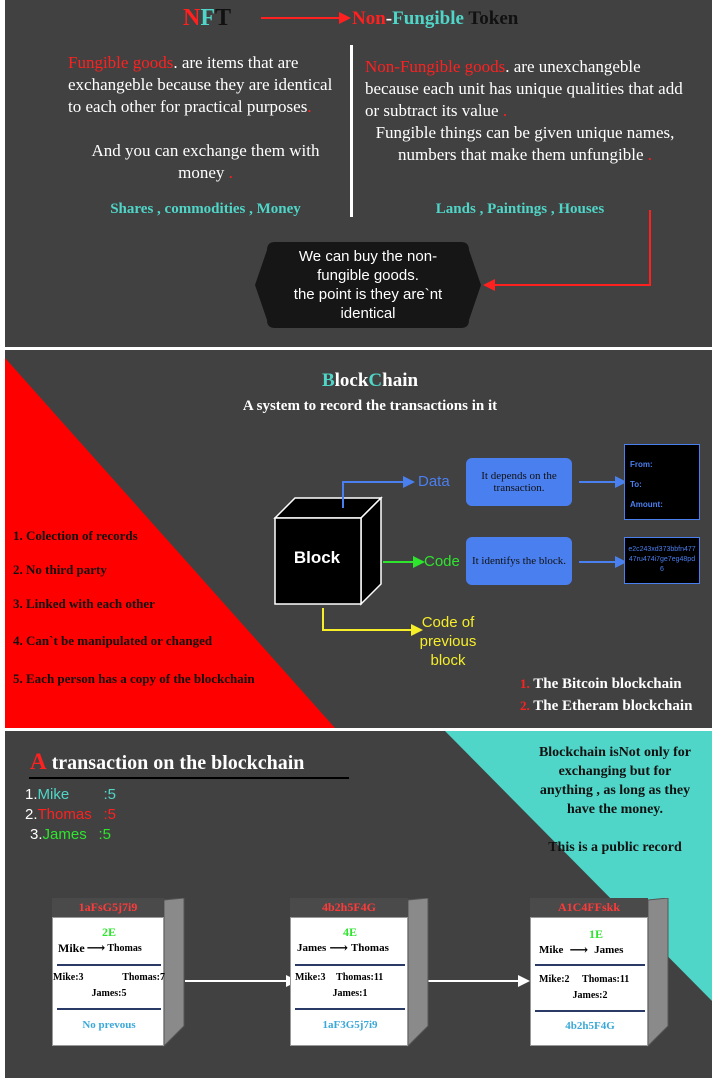  Describe the element at coordinates (368, 294) in the screenshot. I see `callout-line-3: the point is they are`nt` at that location.